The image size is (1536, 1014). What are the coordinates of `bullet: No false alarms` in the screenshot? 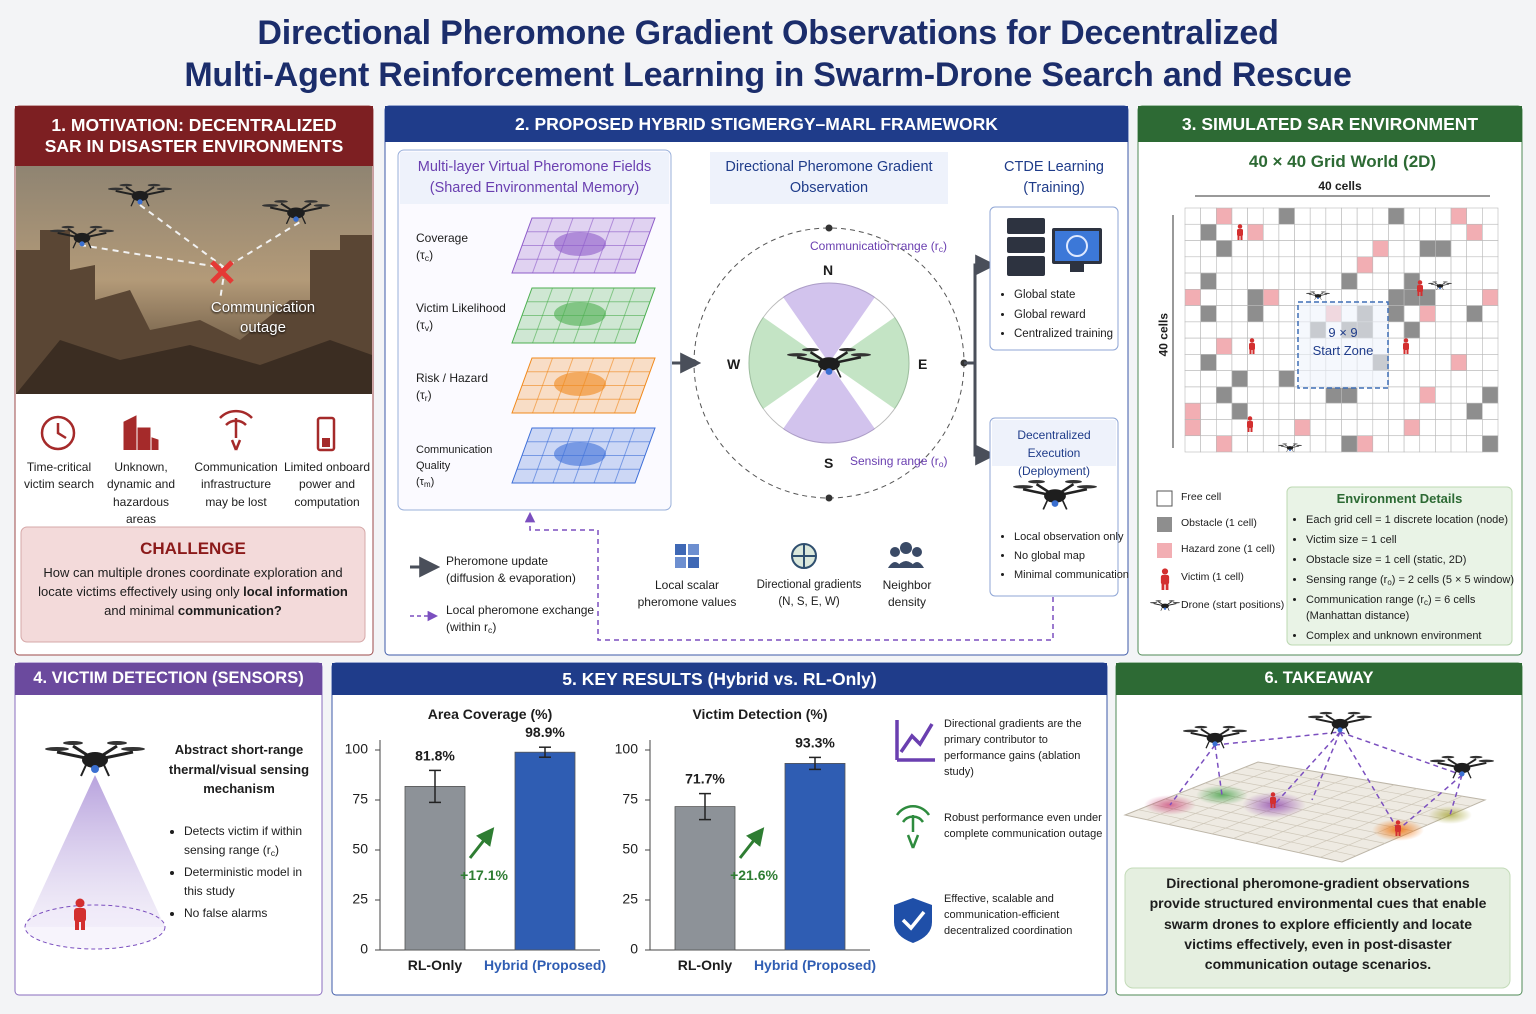 It's located at (254, 913).